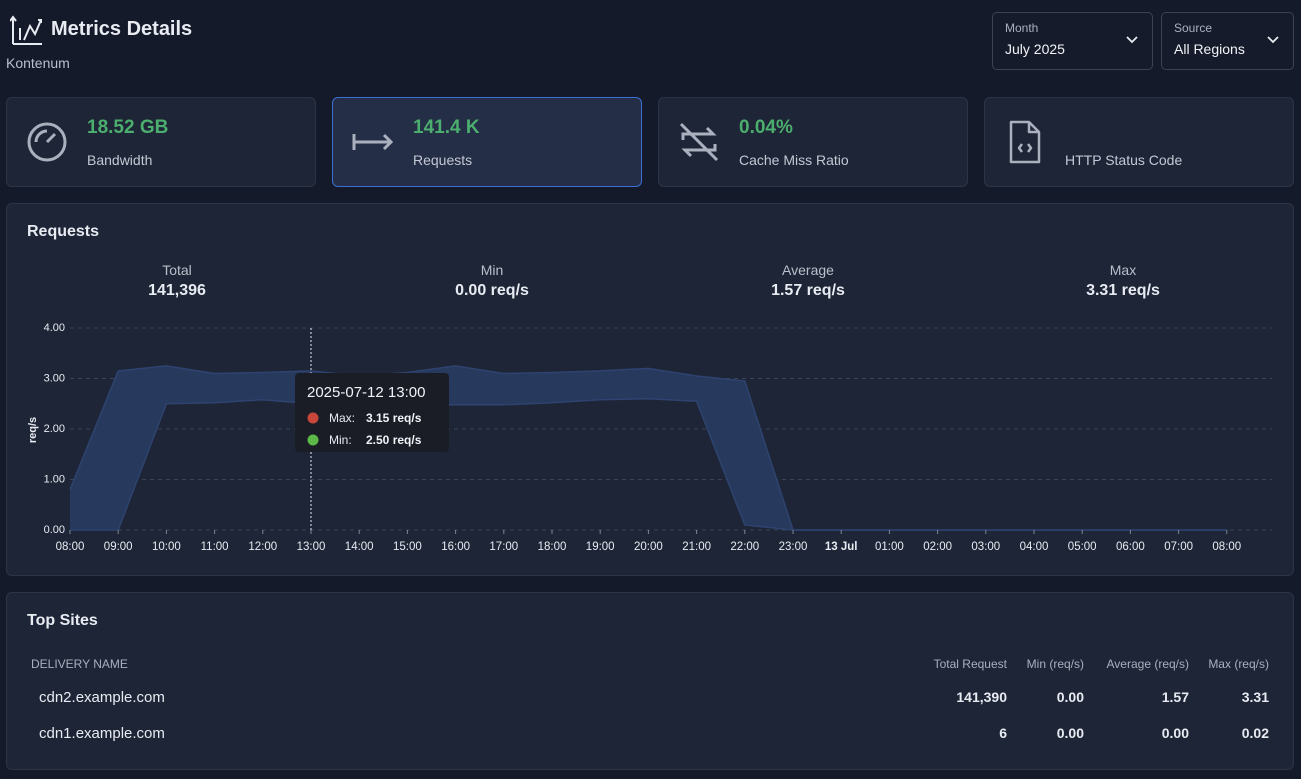 This screenshot has height=779, width=1301. What do you see at coordinates (128, 127) in the screenshot?
I see `card-value: 18.52 GB` at bounding box center [128, 127].